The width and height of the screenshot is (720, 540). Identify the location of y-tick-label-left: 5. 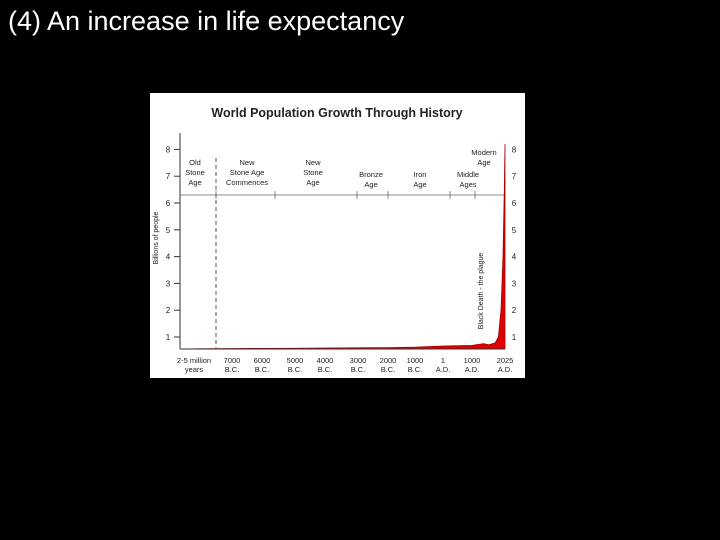
(168, 230).